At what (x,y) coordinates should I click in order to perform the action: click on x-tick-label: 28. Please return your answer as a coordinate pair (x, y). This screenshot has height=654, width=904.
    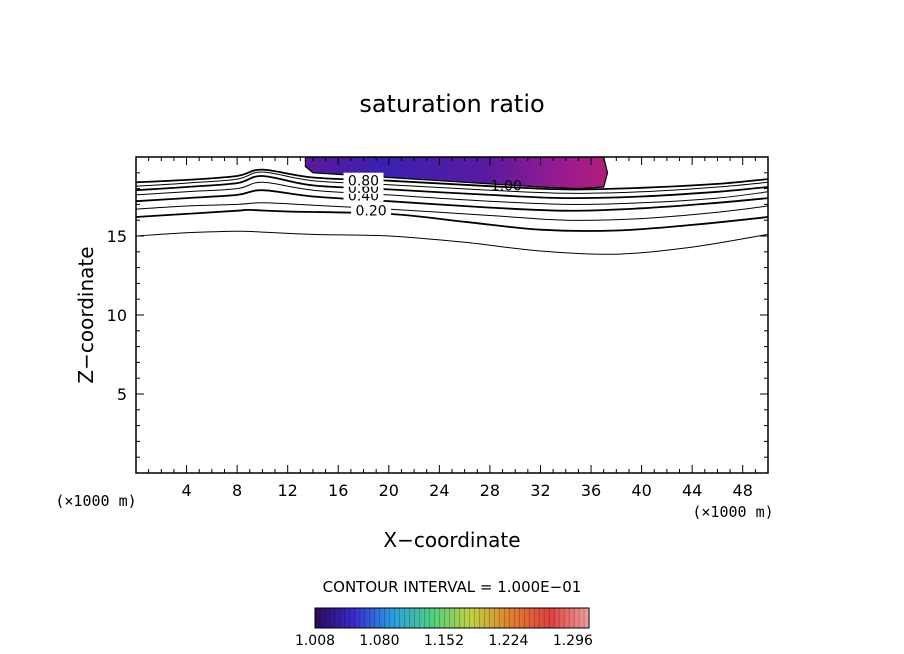
    Looking at the image, I should click on (490, 490).